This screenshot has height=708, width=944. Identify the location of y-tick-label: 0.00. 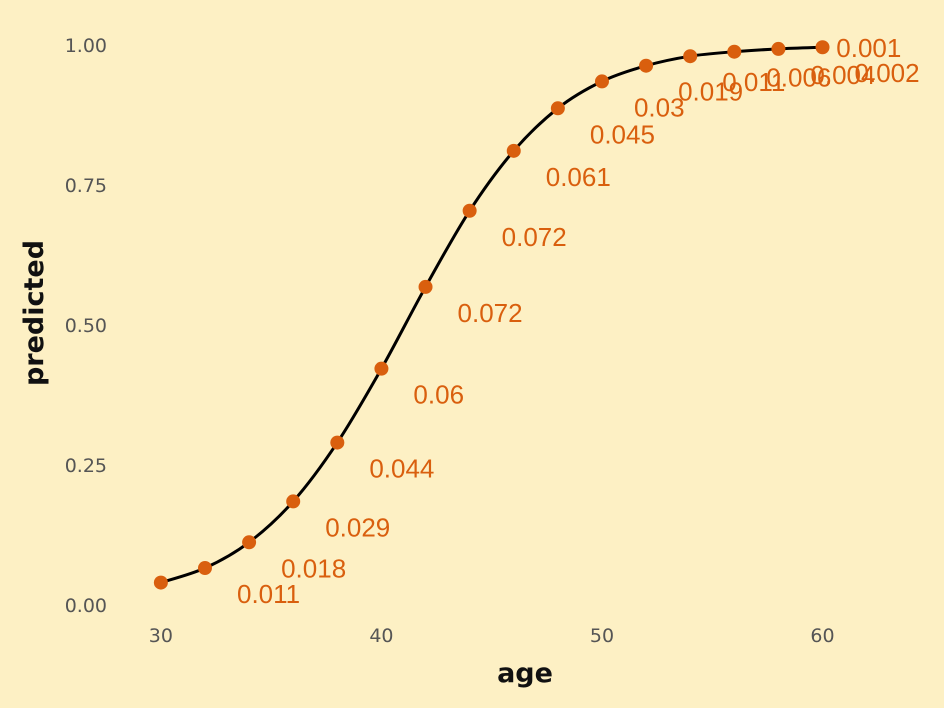
(86, 606).